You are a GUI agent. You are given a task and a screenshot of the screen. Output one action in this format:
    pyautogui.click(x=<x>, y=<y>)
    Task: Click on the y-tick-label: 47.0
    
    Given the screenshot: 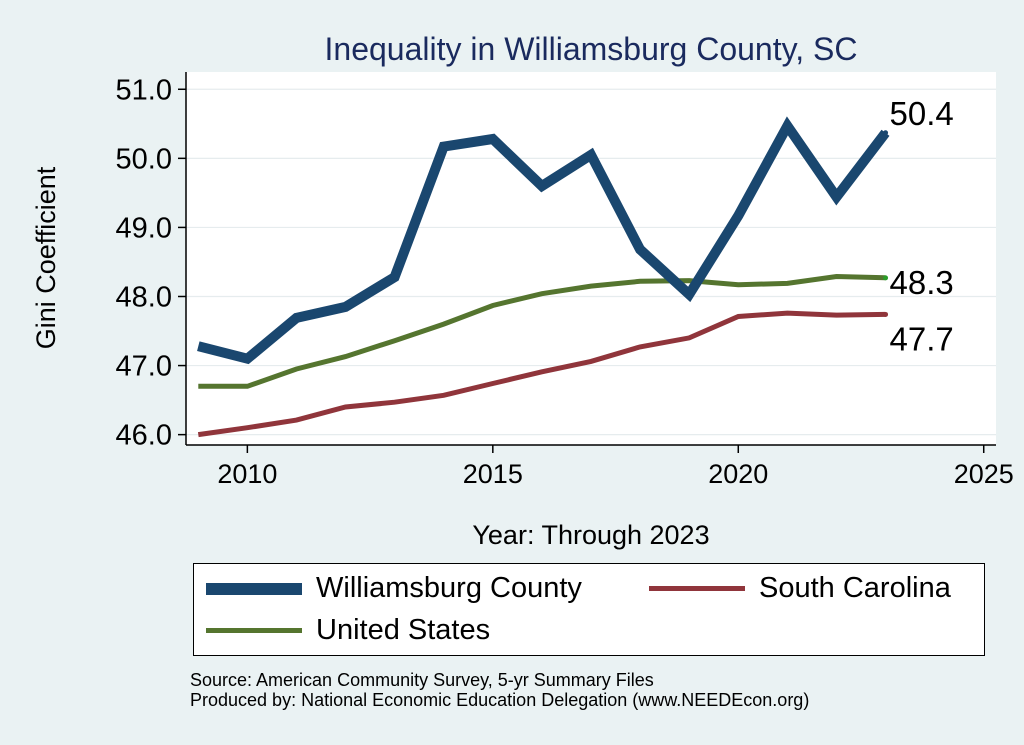 What is the action you would take?
    pyautogui.click(x=144, y=367)
    